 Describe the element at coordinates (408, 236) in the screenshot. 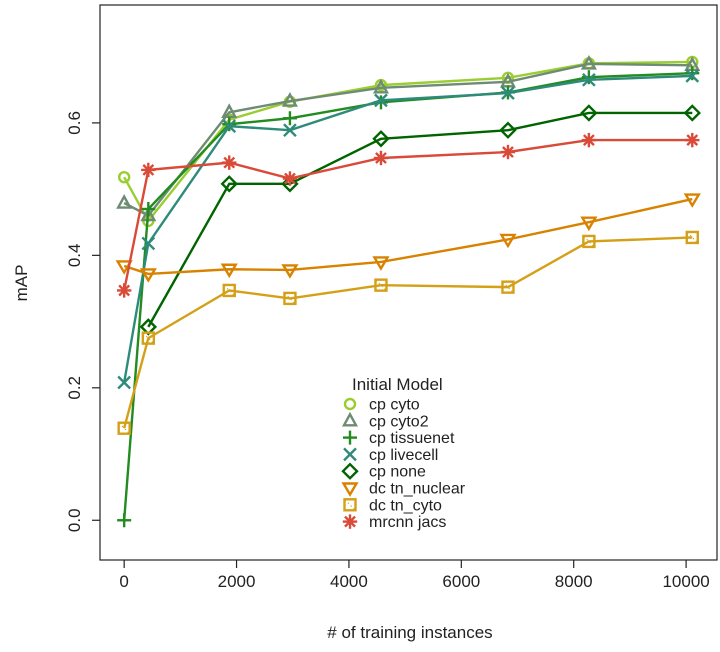

I see `series-line` at that location.